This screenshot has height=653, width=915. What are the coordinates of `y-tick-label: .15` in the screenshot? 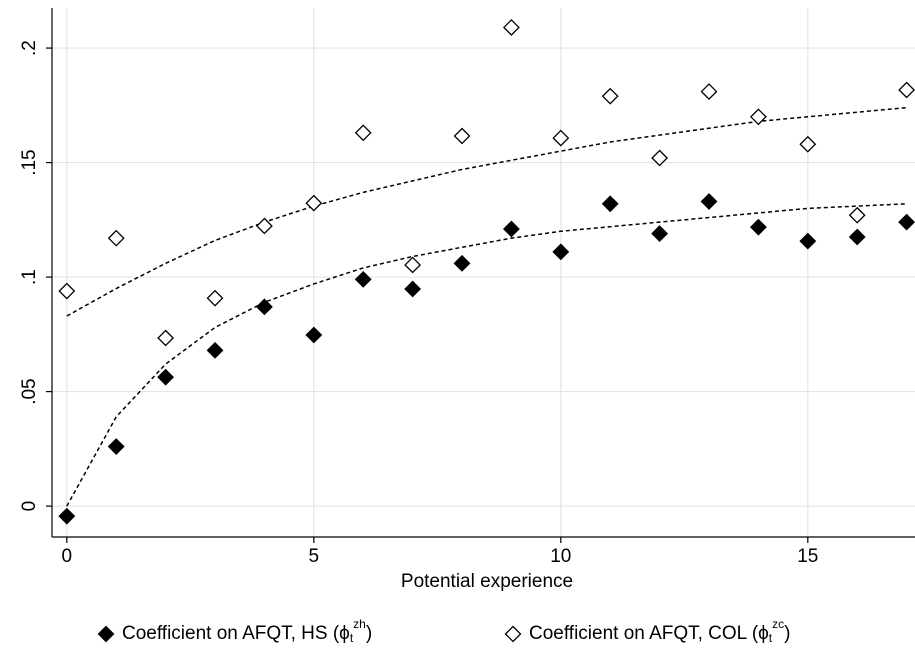 It's located at (29, 162).